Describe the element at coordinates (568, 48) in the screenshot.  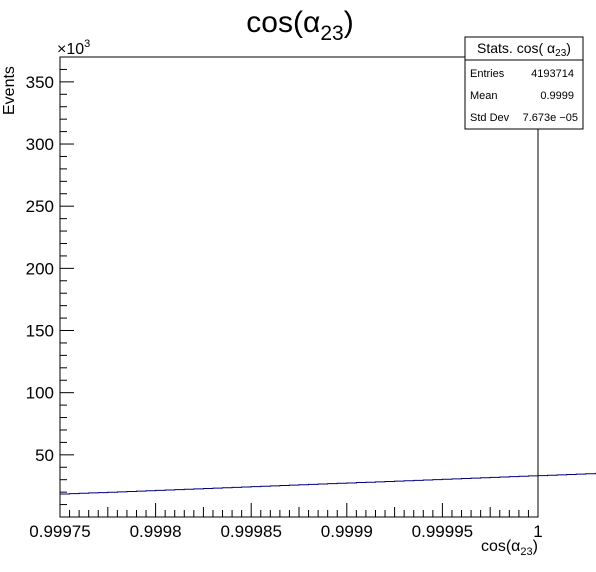
I see `stats-title-close: )` at that location.